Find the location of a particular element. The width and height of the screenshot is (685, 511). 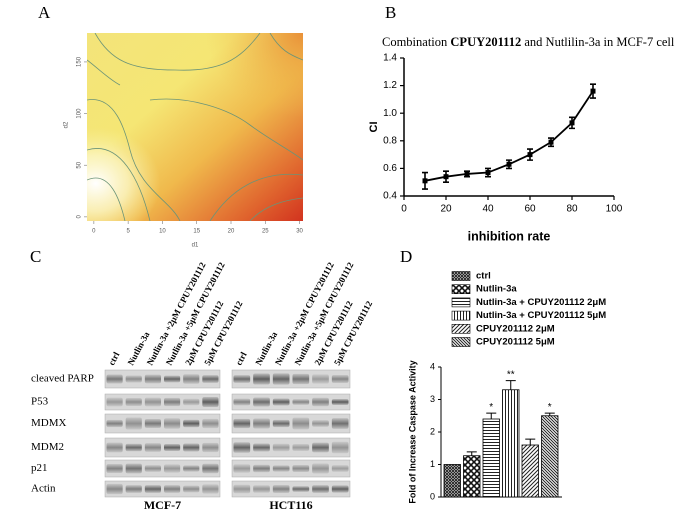

y-axis-label: Fold of Increase Caspase Activity is located at coordinates (412, 431).